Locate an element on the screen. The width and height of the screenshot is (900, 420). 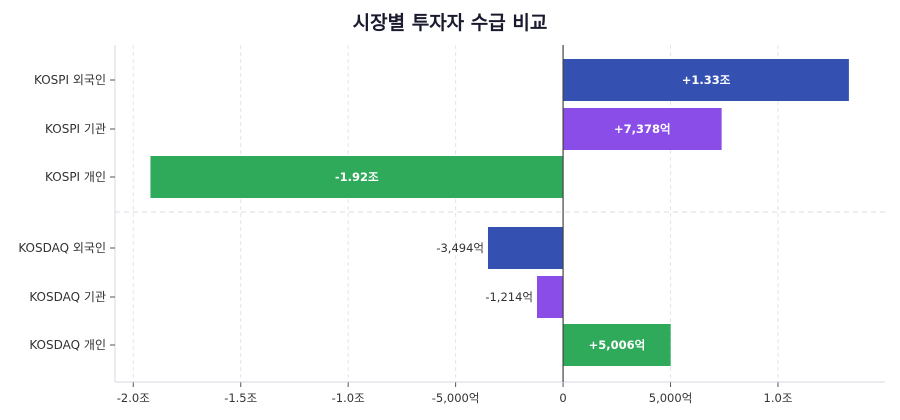
data-label: +7,378억 is located at coordinates (642, 129).